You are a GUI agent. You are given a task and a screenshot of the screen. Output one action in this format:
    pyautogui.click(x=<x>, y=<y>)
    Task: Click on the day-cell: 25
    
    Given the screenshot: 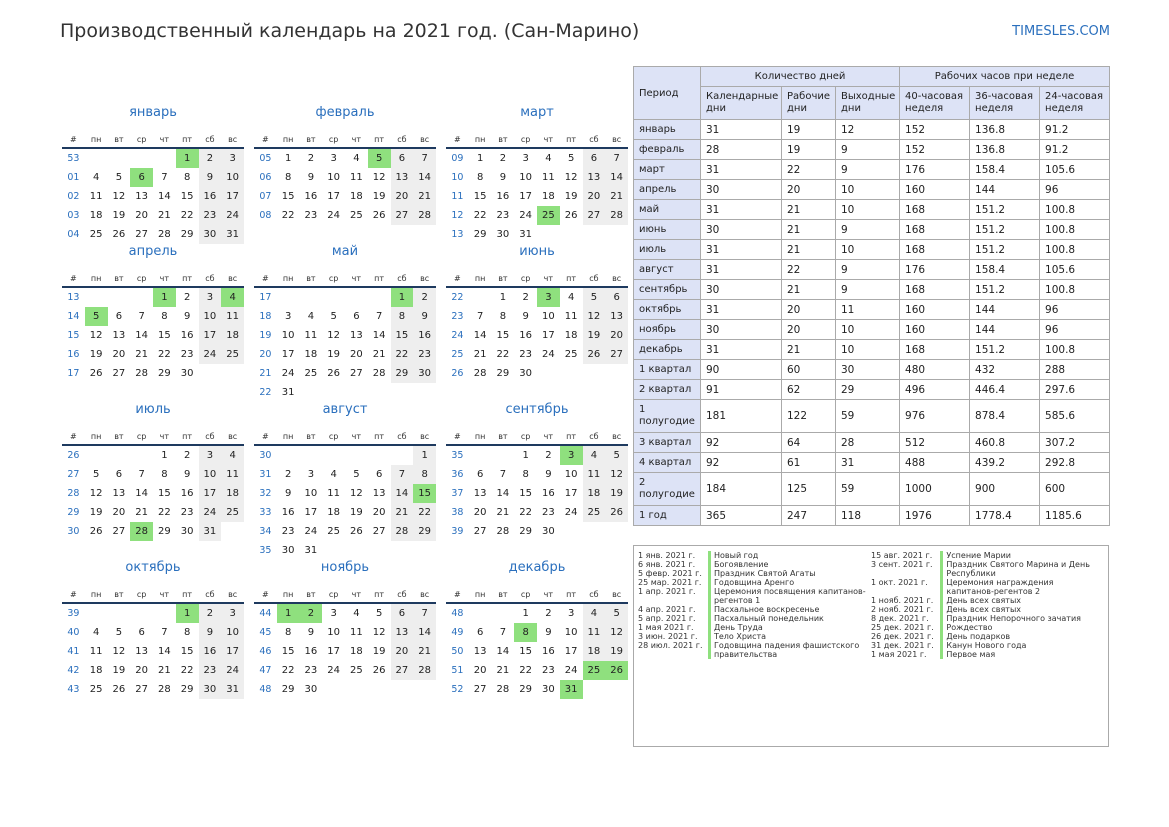 What is the action you would take?
    pyautogui.click(x=356, y=215)
    